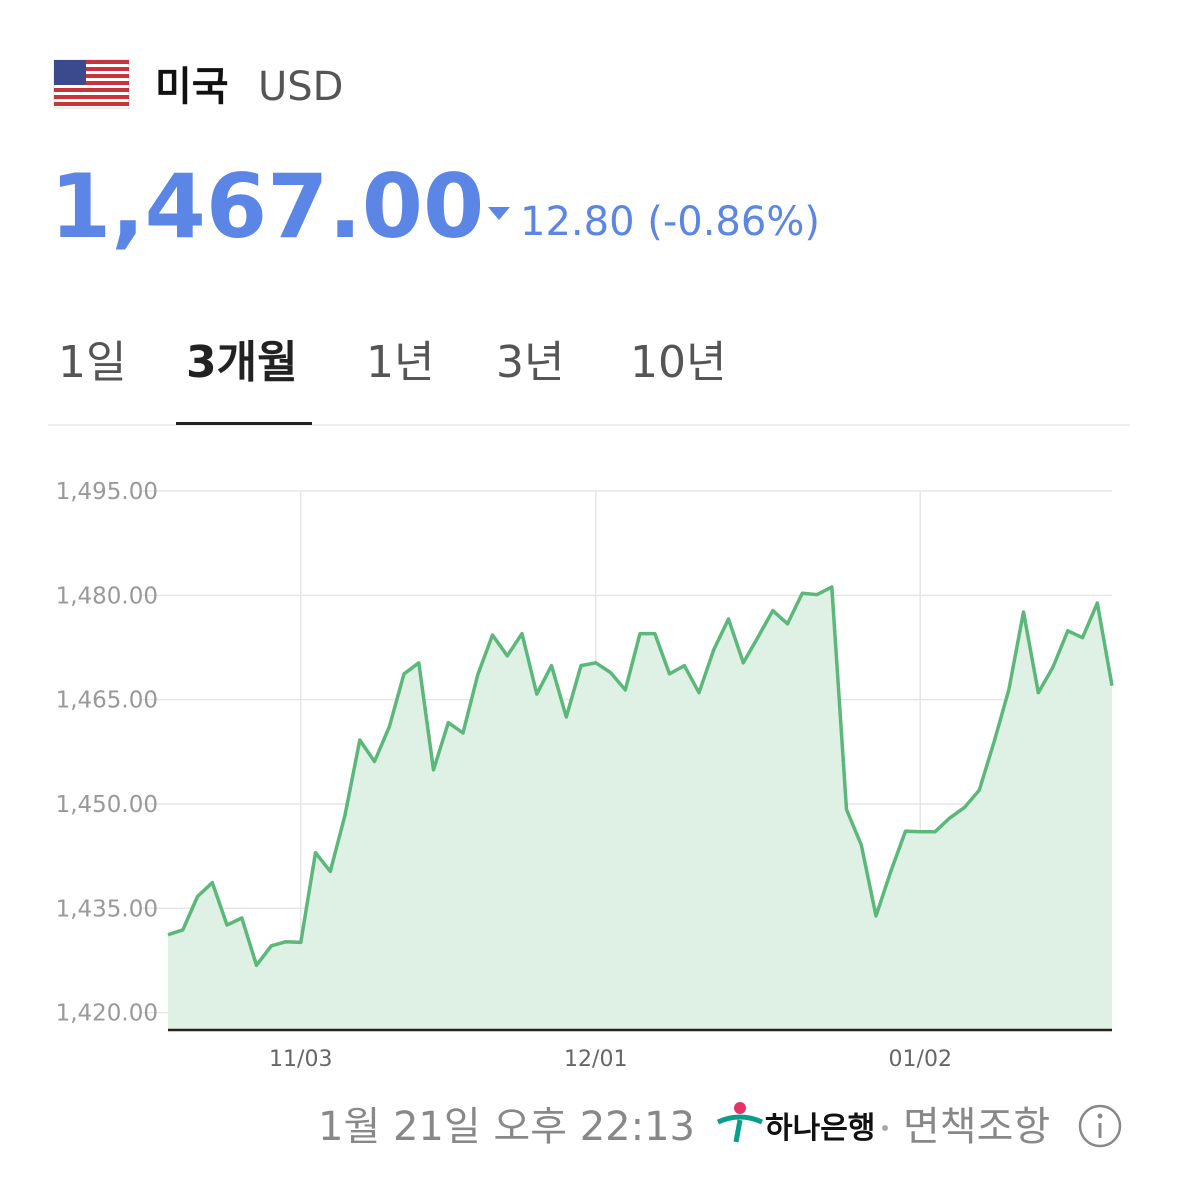  I want to click on y-tick-label: 1,480.00, so click(107, 596).